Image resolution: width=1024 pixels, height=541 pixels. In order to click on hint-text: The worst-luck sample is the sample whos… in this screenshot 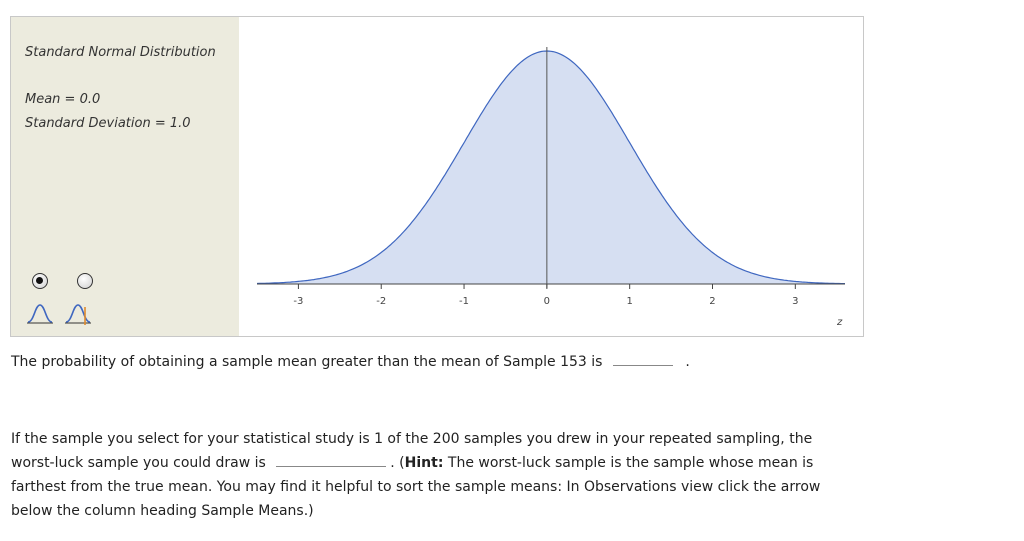, I will do `click(628, 463)`.